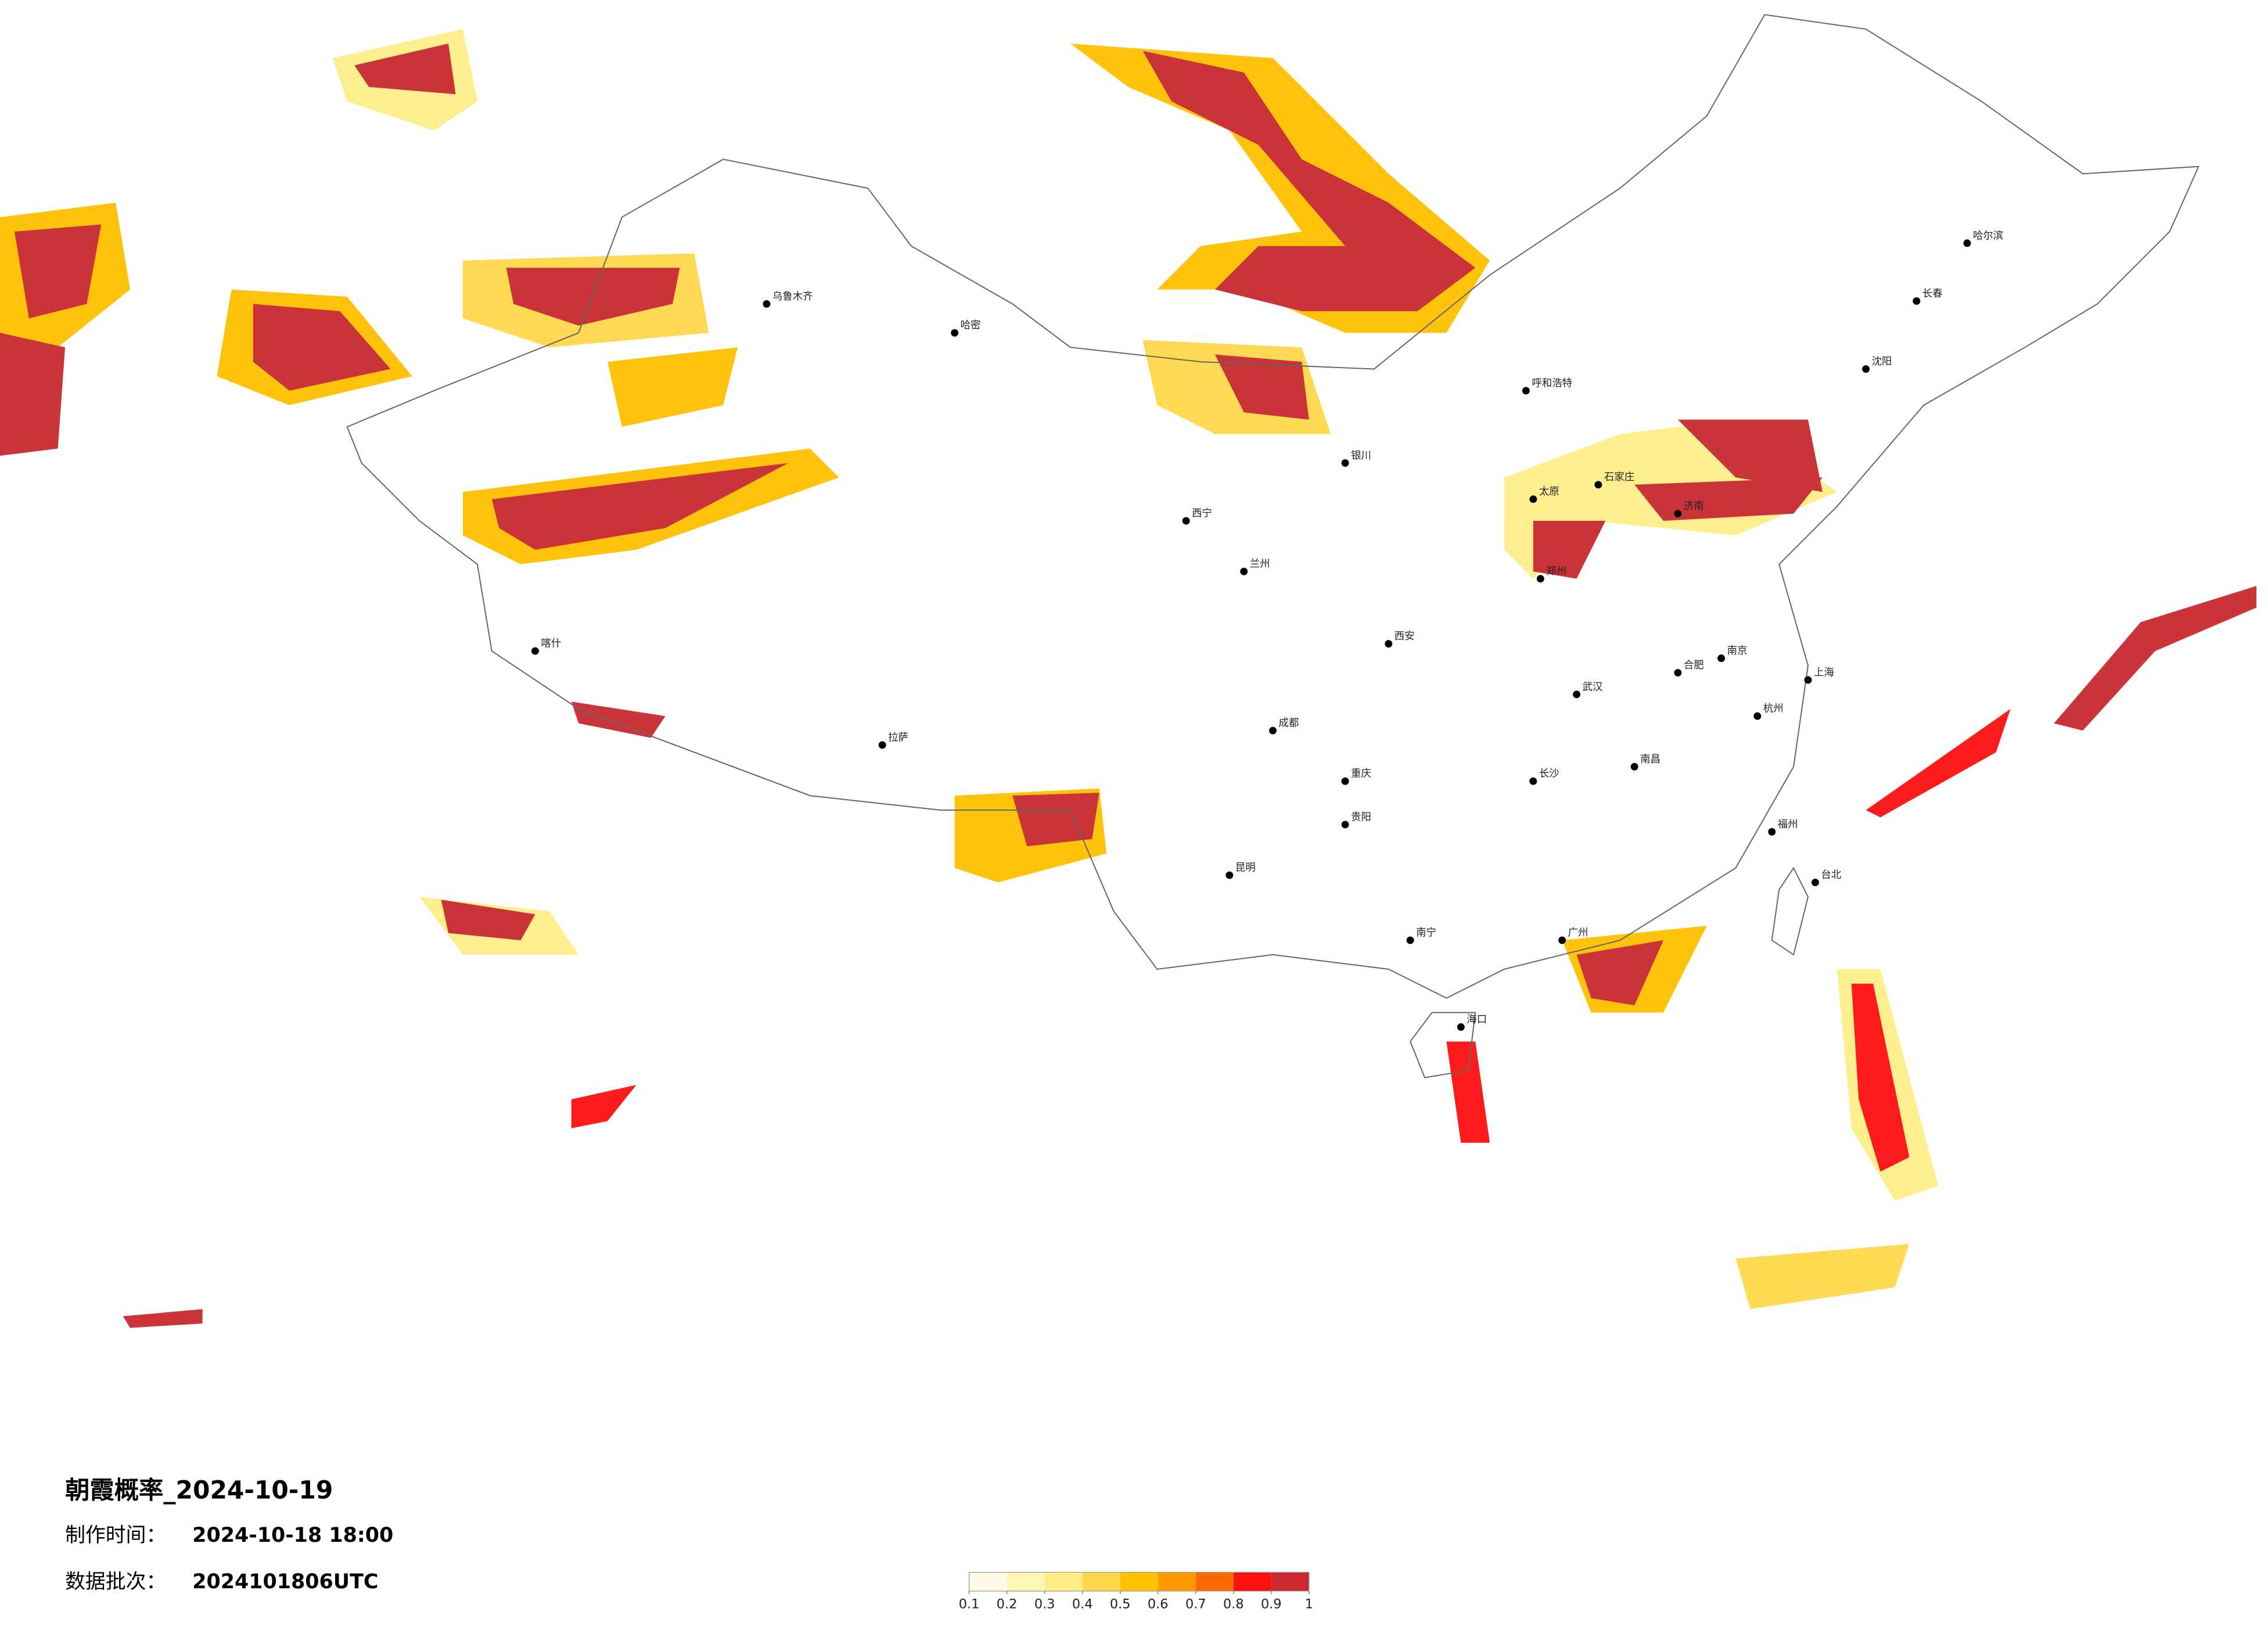  What do you see at coordinates (1361, 817) in the screenshot?
I see `city-label: 贵阳` at bounding box center [1361, 817].